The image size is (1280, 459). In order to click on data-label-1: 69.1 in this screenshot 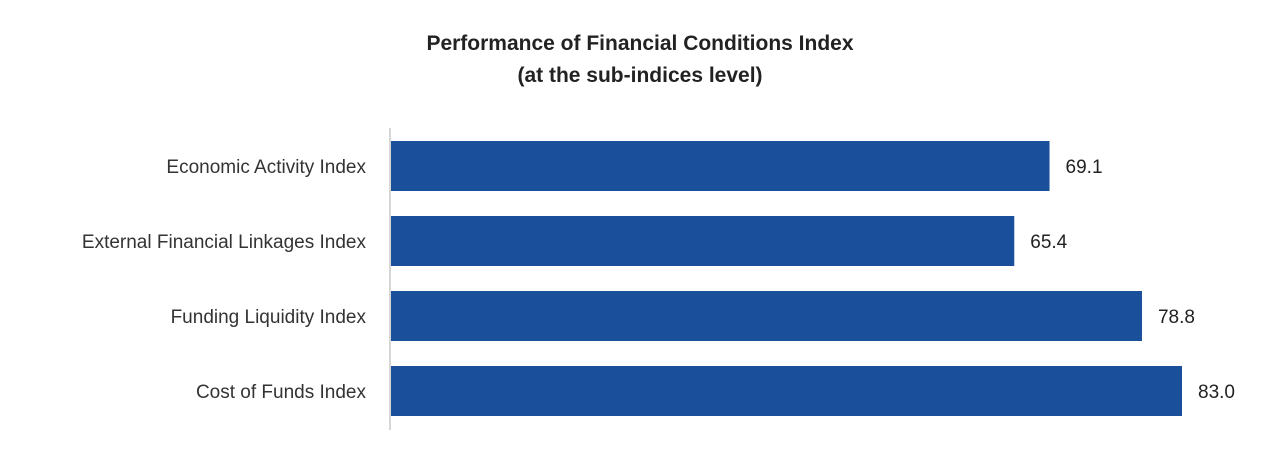, I will do `click(1084, 167)`.